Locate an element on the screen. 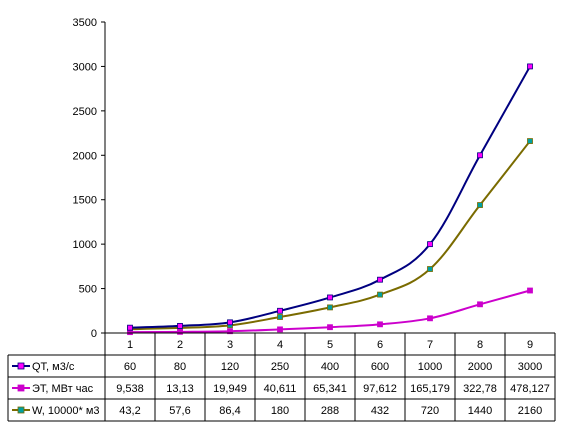 The image size is (563, 429). table-cell-value: 97,612 is located at coordinates (380, 389).